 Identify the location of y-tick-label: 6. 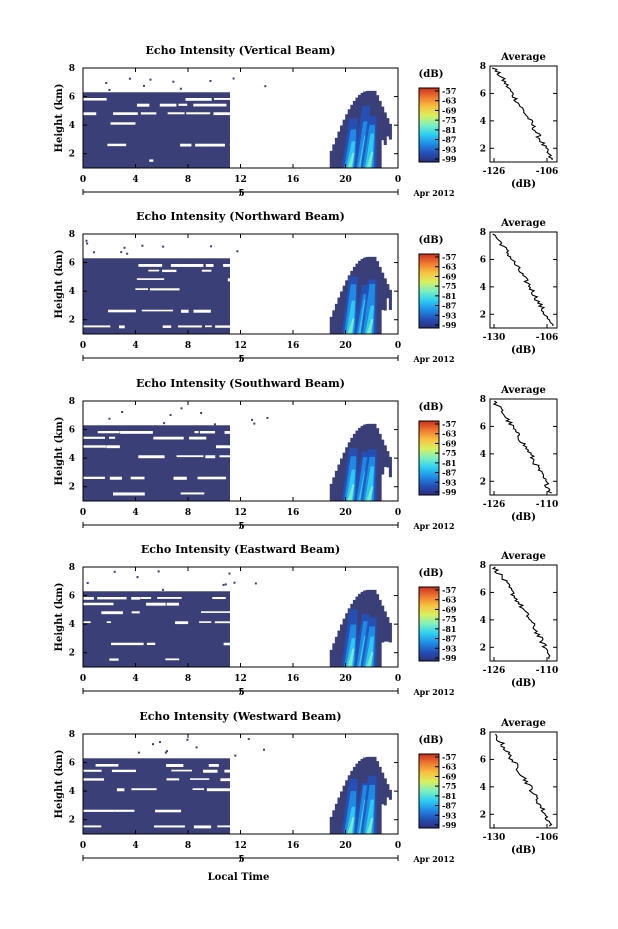
(72, 597).